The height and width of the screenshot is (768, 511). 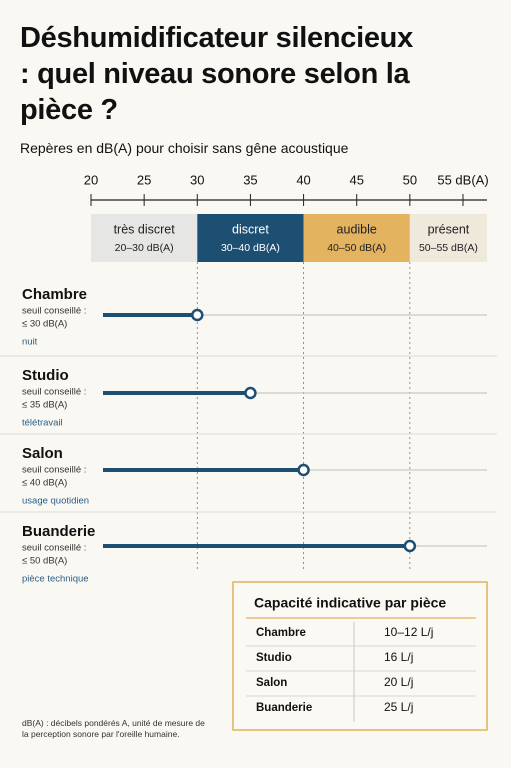 What do you see at coordinates (44, 405) in the screenshot?
I see `value-label: ≤ 35 dB(A)` at bounding box center [44, 405].